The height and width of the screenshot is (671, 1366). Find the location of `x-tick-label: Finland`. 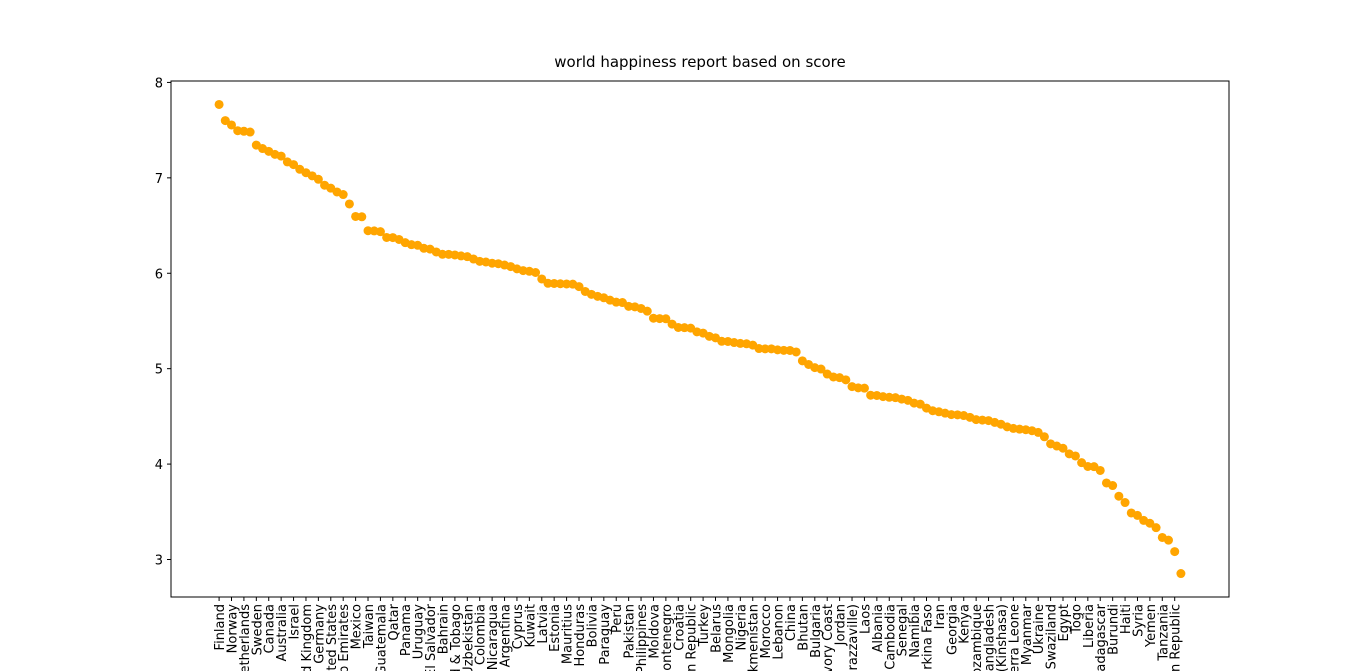

x-tick-label: Finland is located at coordinates (220, 627).